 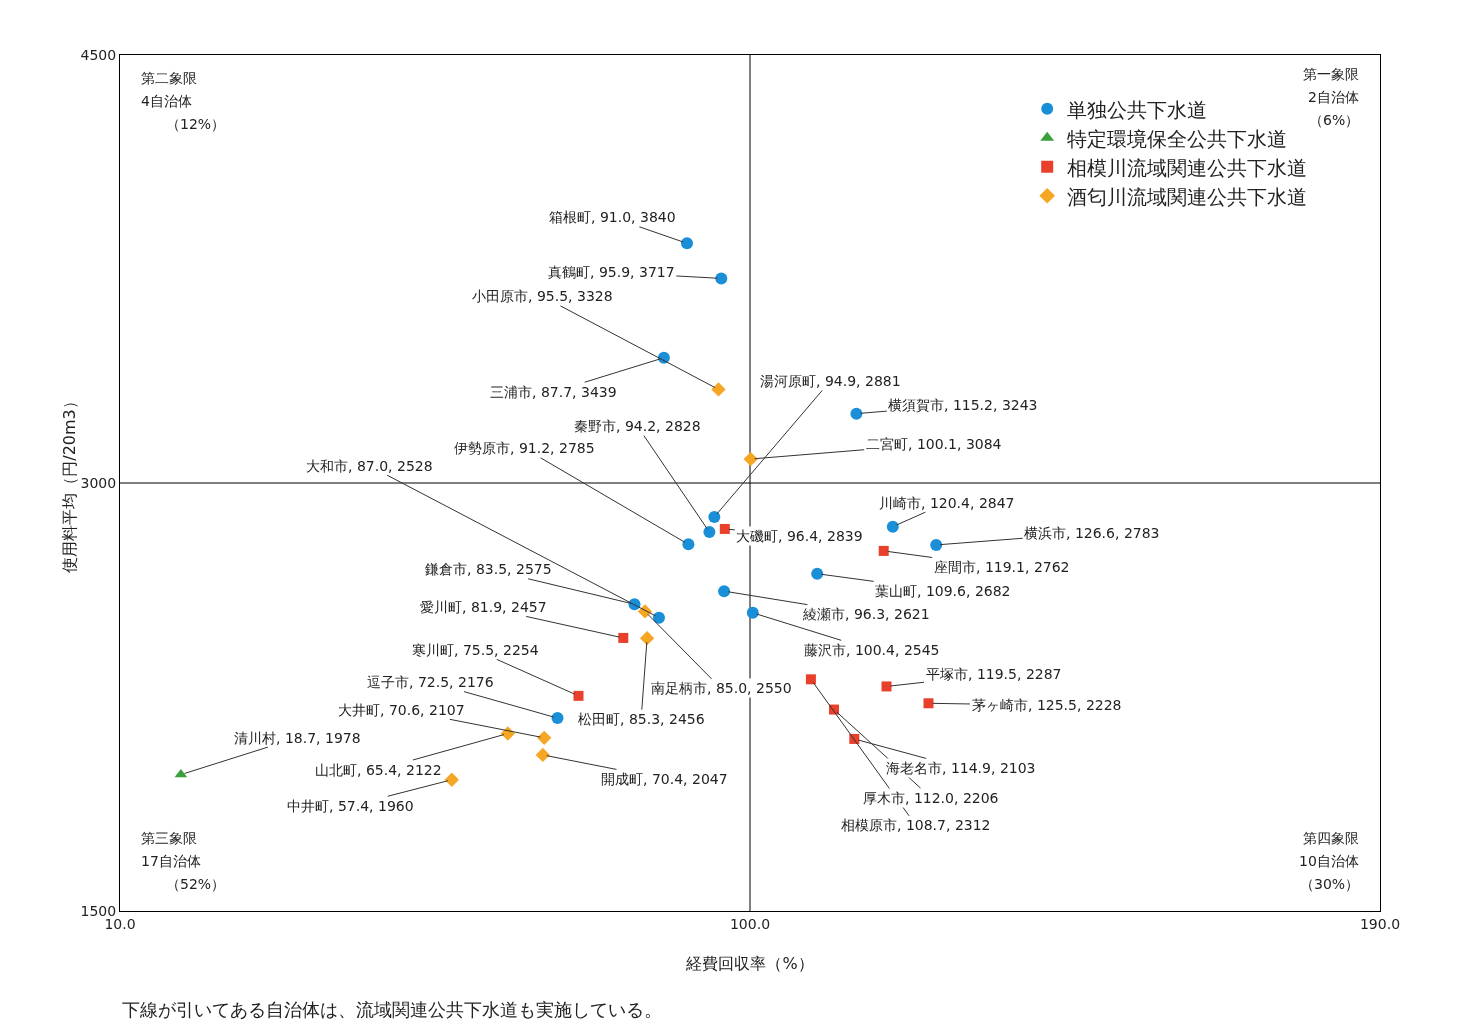 What do you see at coordinates (641, 719) in the screenshot?
I see `data-label: 松田町, 85.3, 2456` at bounding box center [641, 719].